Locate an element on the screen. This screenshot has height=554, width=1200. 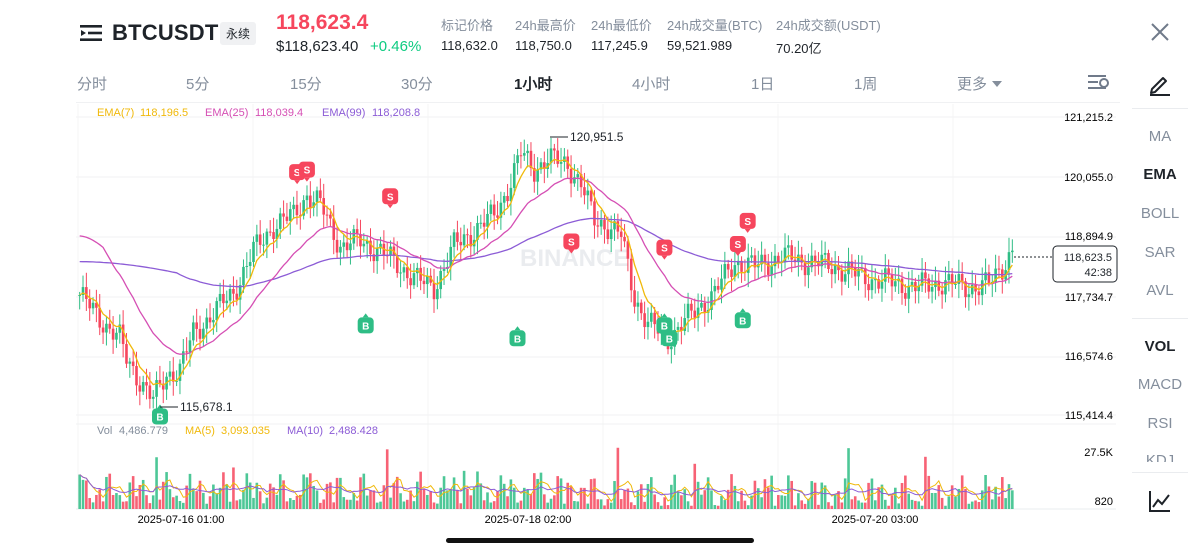
indicator-kdj-clip: KDJ is located at coordinates (1160, 457).